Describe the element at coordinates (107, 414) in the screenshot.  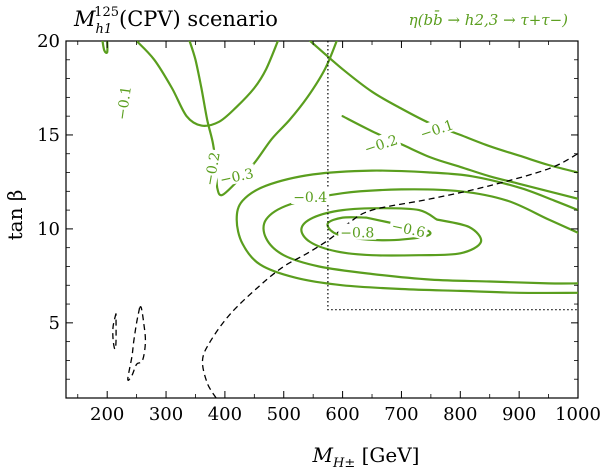
I see `x-tick-label: 200` at that location.